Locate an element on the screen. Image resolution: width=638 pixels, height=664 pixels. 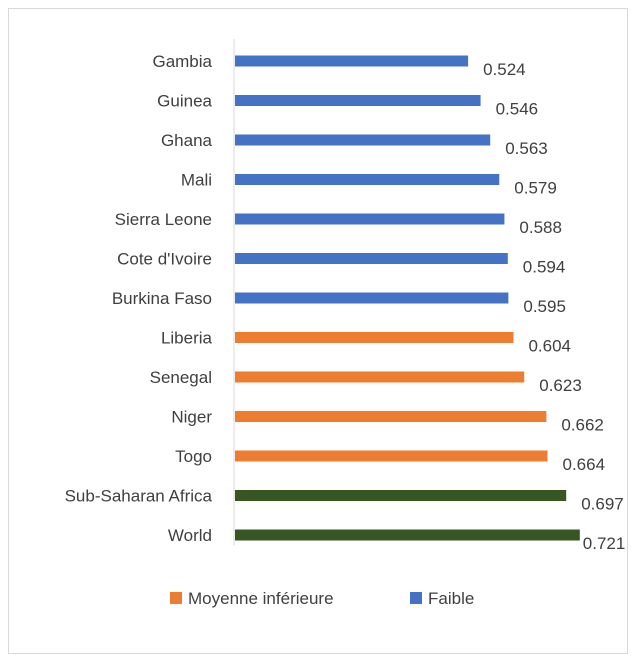
category-label: Burkina Faso is located at coordinates (162, 298).